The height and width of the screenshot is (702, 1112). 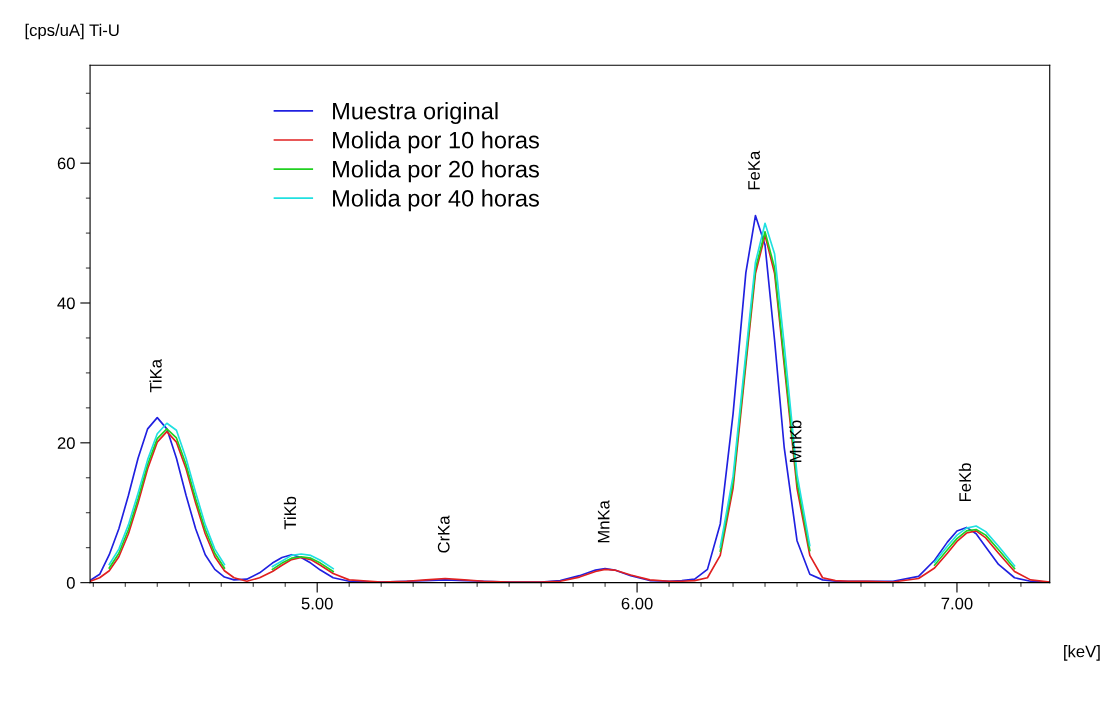 I want to click on x-tick-label: 7.00, so click(x=957, y=603).